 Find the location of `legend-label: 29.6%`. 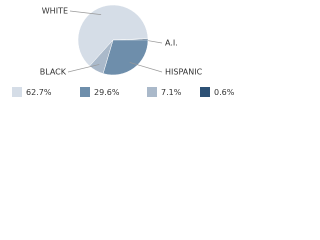

legend-label: 29.6% is located at coordinates (107, 92).